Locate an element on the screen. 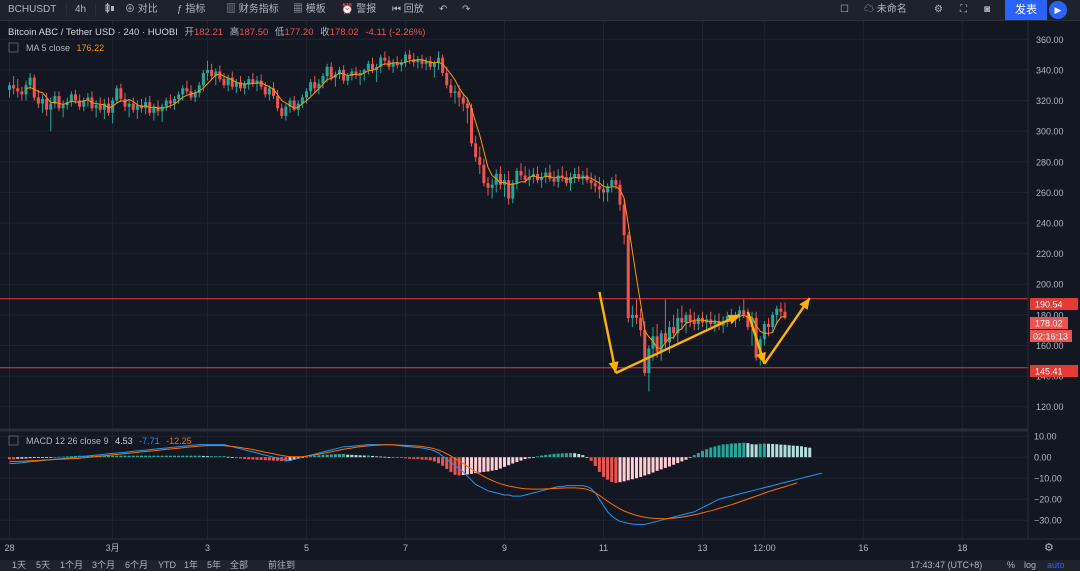  time-tick-label: 7 is located at coordinates (405, 548).